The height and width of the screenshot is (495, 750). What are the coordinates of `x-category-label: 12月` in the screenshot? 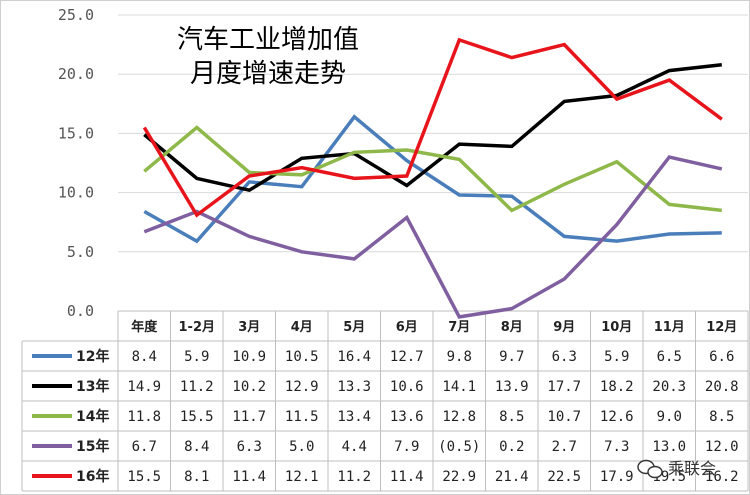 It's located at (721, 327).